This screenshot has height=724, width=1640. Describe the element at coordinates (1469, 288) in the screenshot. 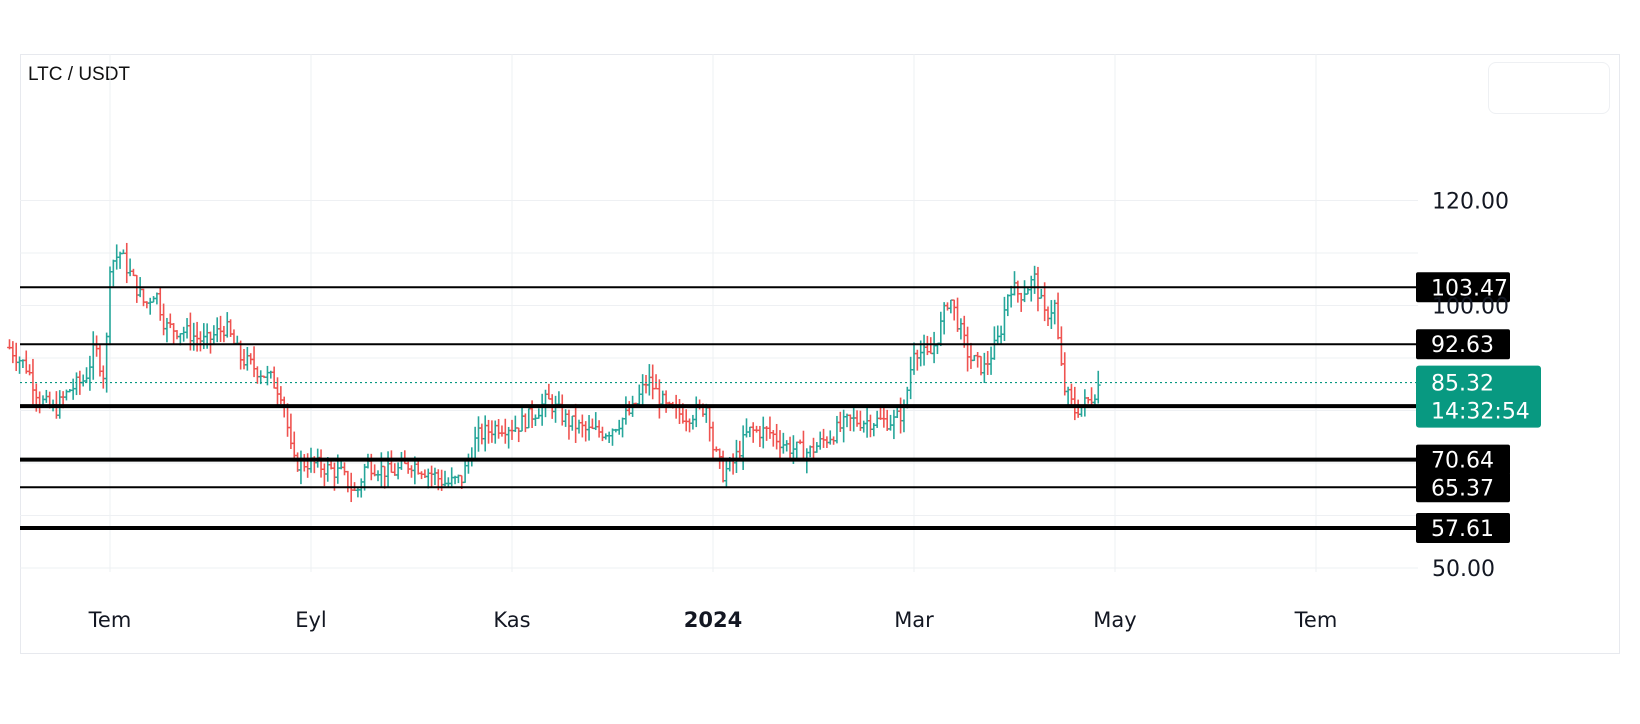

I see `level-badge-label: 103.47` at that location.